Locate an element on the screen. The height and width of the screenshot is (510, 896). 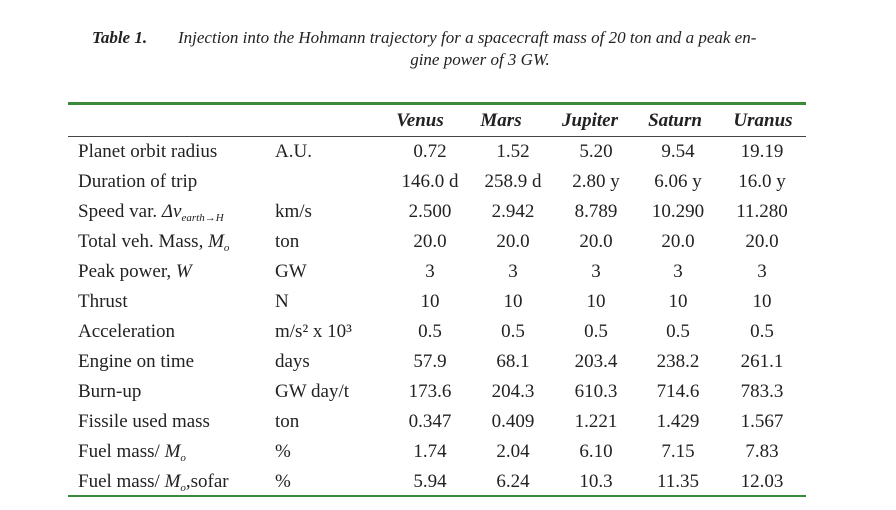
value: 5.94 is located at coordinates (430, 481).